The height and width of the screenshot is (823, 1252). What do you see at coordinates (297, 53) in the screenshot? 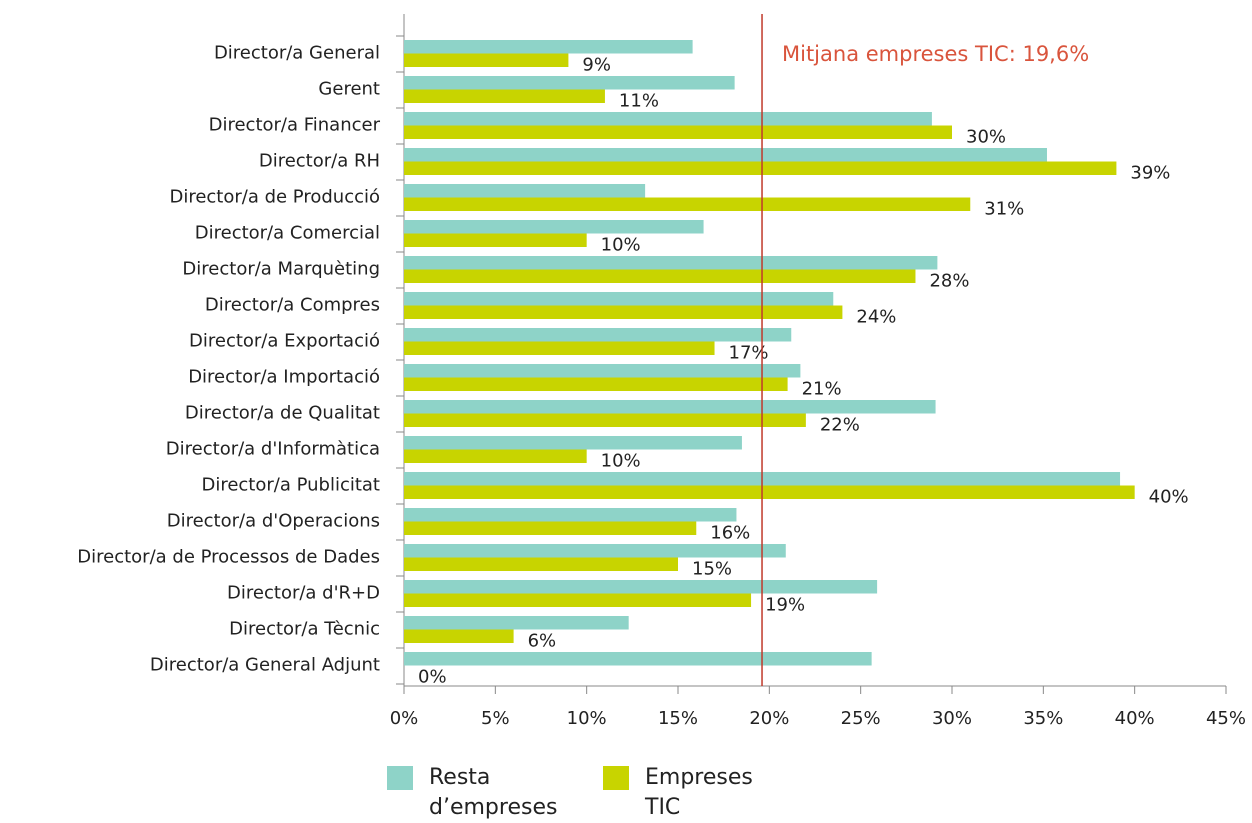
I see `category-label: Director/a General` at bounding box center [297, 53].